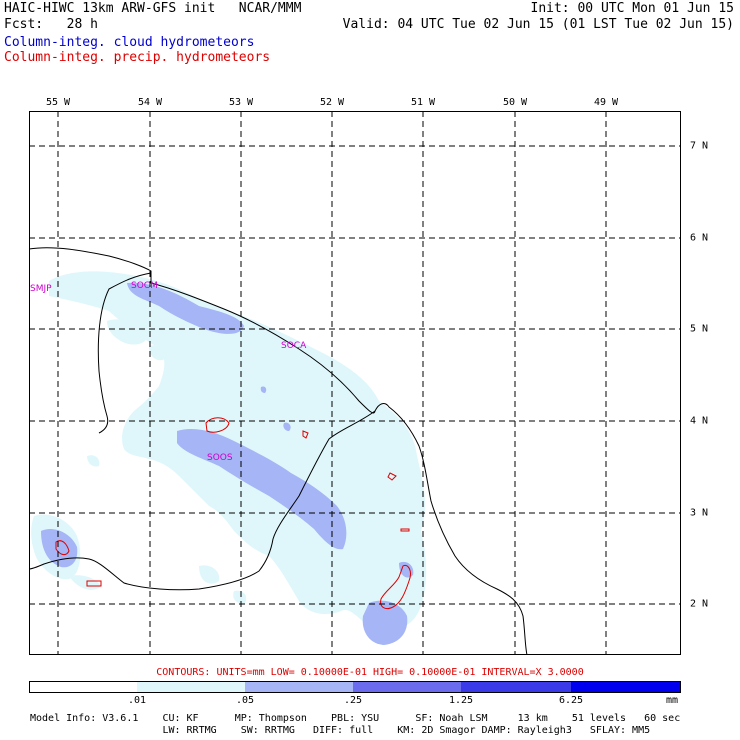 This screenshot has height=740, width=740. Describe the element at coordinates (632, 8) in the screenshot. I see `init-time: Init: 00 UTC Mon 01 Jun 15` at that location.